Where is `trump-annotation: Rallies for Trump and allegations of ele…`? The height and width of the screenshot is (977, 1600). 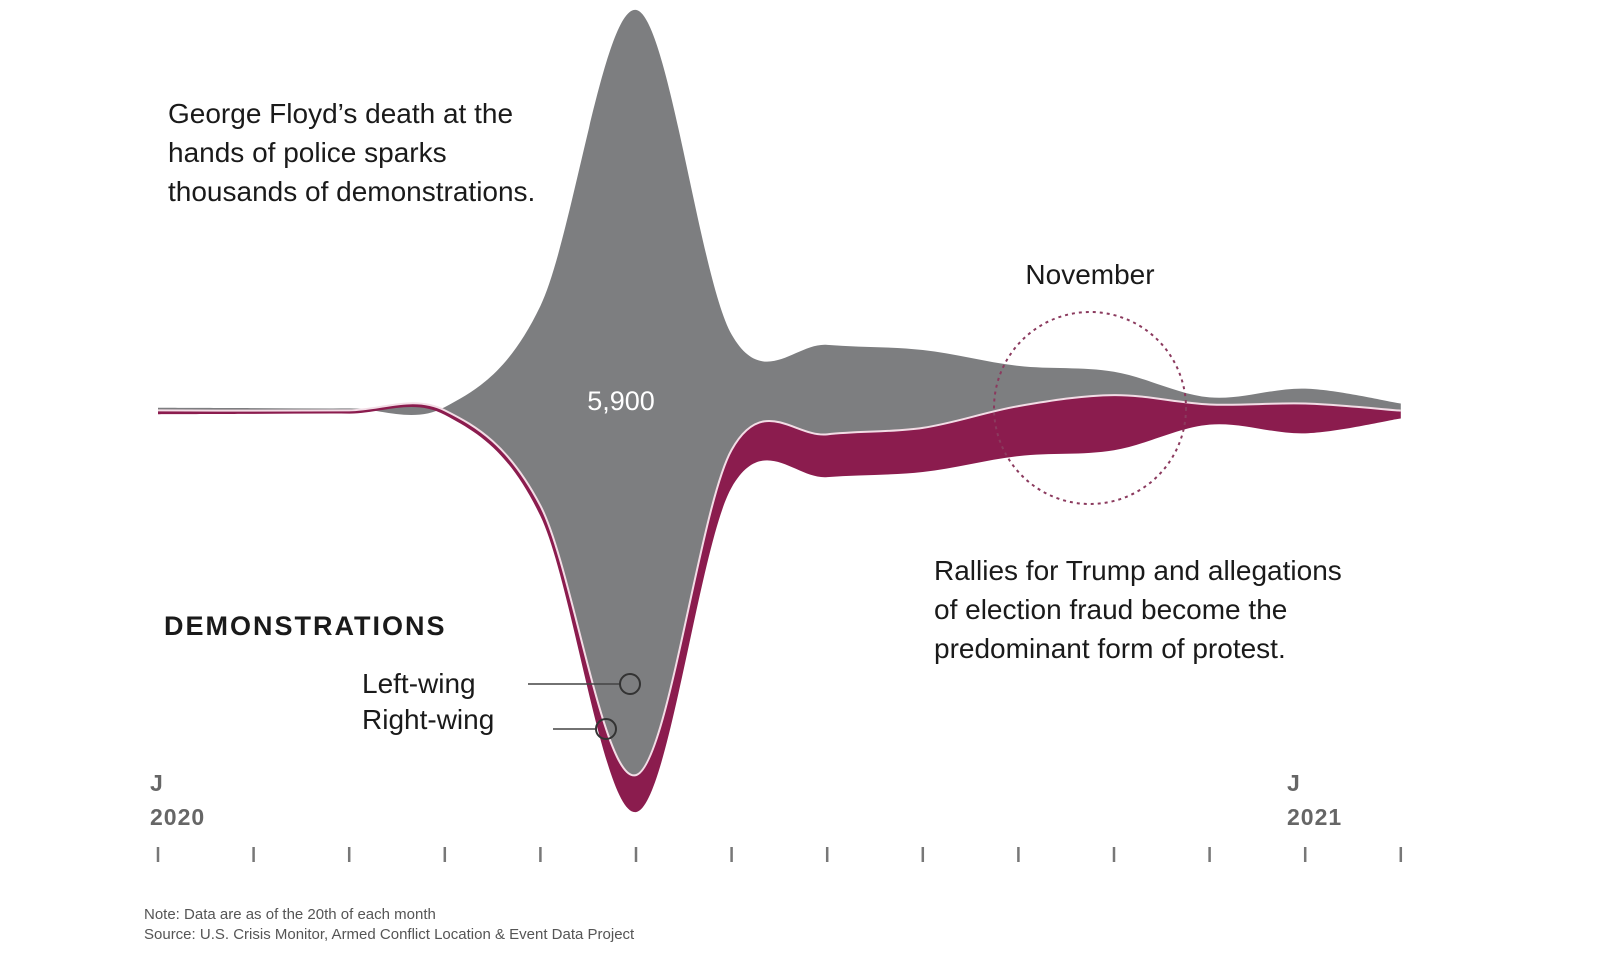
trump-annotation: Rallies for Trump and allegations of ele… is located at coordinates (1138, 609).